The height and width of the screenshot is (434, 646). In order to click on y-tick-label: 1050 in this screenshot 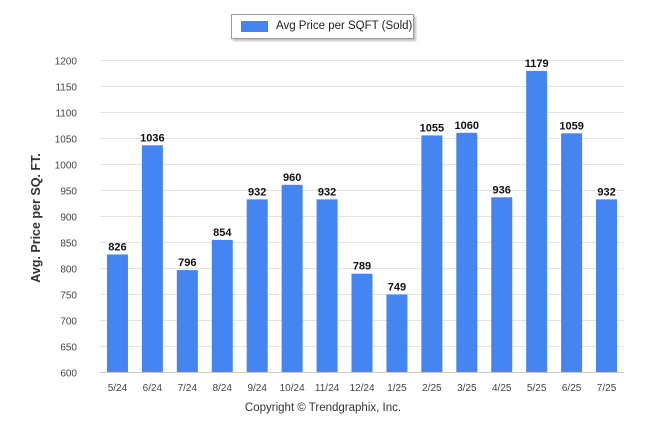, I will do `click(66, 140)`.